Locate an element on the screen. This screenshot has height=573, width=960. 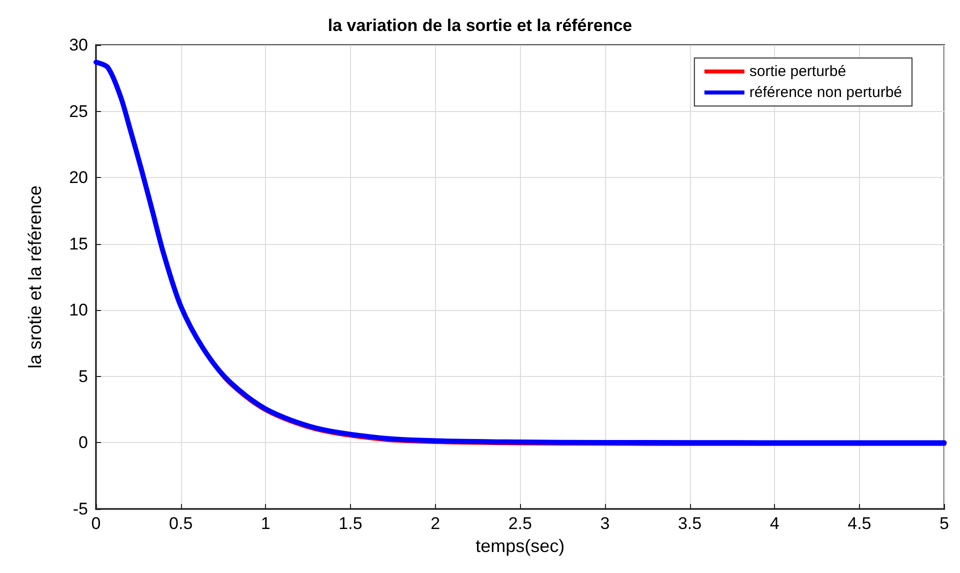
x-tick-label: 5 is located at coordinates (945, 523).